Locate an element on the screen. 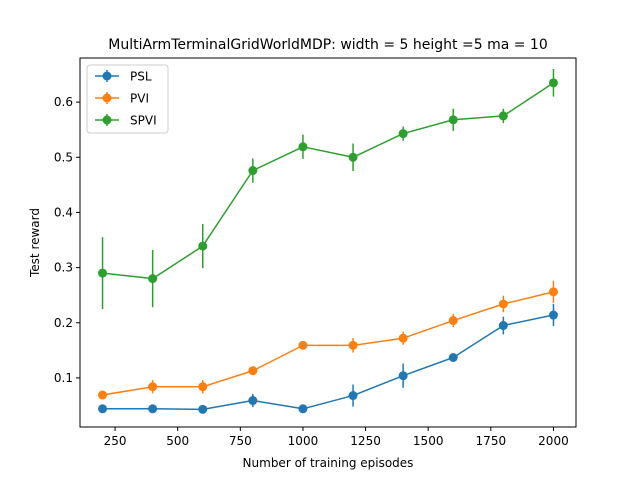 The image size is (640, 480). y-tick-label: 0.5 is located at coordinates (63, 157).